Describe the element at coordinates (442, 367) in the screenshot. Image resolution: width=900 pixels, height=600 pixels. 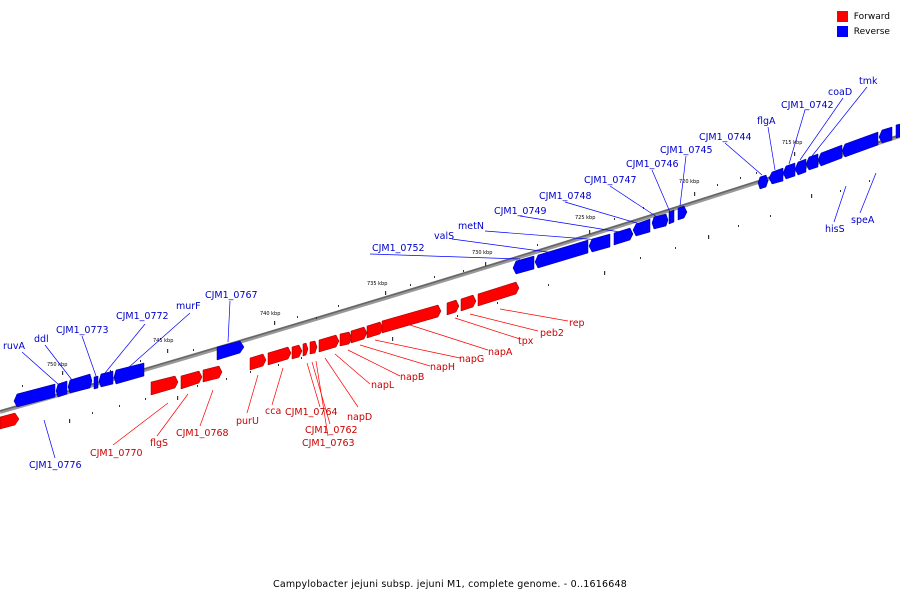
I see `gene-label-napH: napH` at that location.